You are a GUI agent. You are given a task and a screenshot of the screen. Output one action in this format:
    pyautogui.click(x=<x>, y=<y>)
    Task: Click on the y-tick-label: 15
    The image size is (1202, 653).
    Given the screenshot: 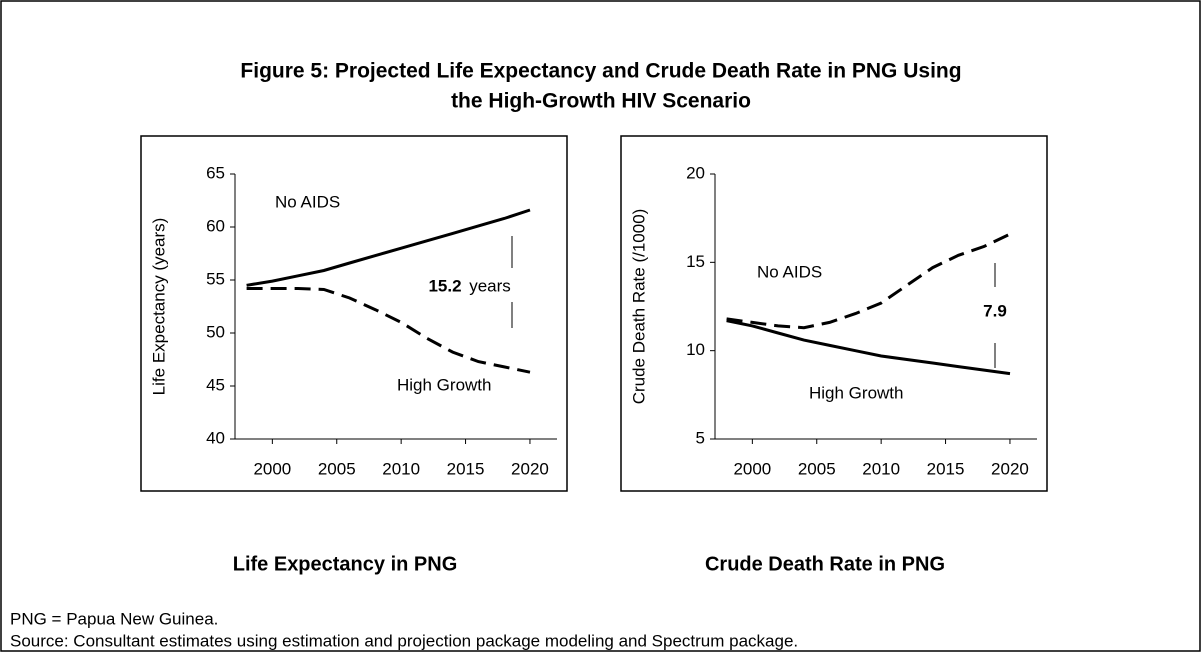 What is the action you would take?
    pyautogui.click(x=695, y=261)
    